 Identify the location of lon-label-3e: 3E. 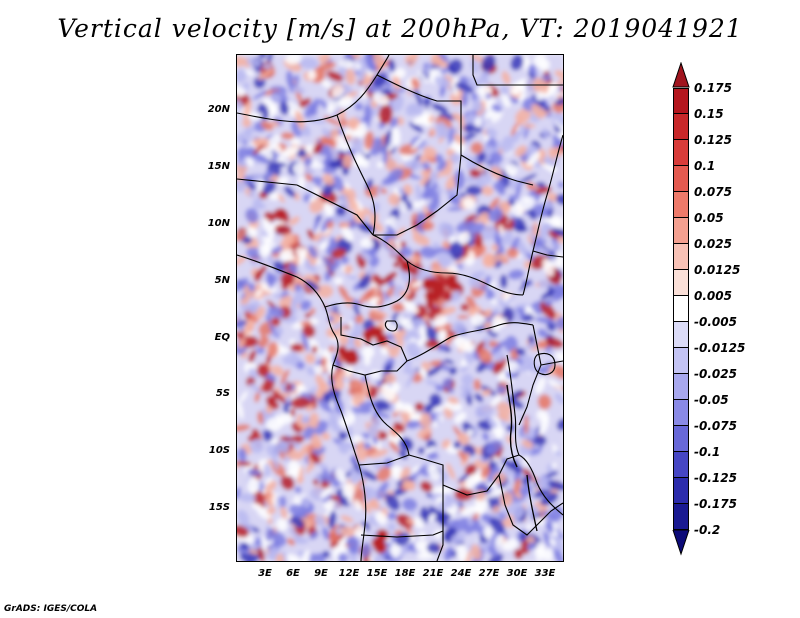
(265, 573).